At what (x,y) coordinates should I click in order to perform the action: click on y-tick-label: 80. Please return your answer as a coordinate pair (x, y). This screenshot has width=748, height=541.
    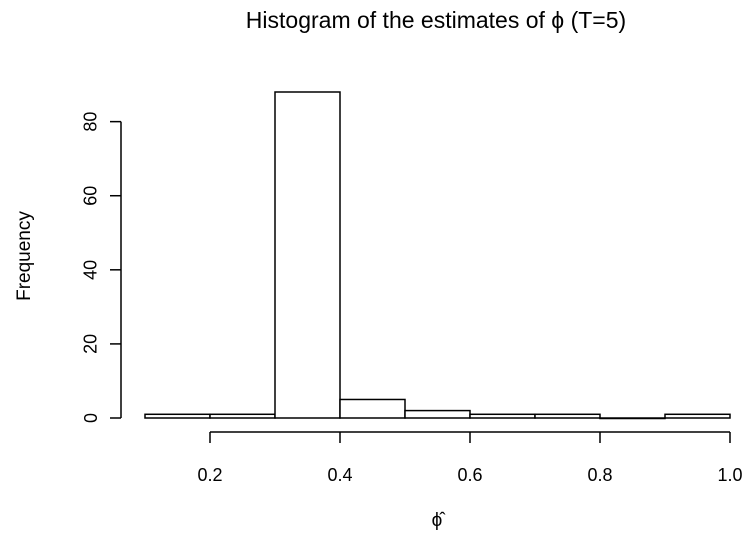
    Looking at the image, I should click on (91, 122).